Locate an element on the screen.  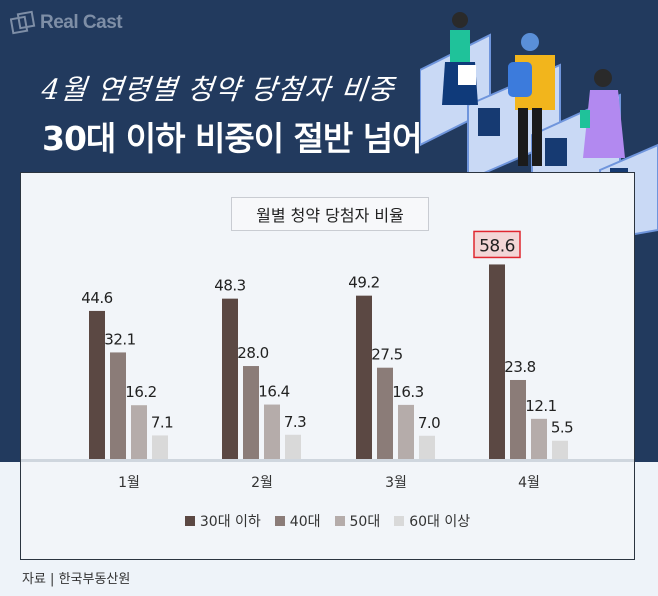
bar-4월-30대 이하 is located at coordinates (497, 361).